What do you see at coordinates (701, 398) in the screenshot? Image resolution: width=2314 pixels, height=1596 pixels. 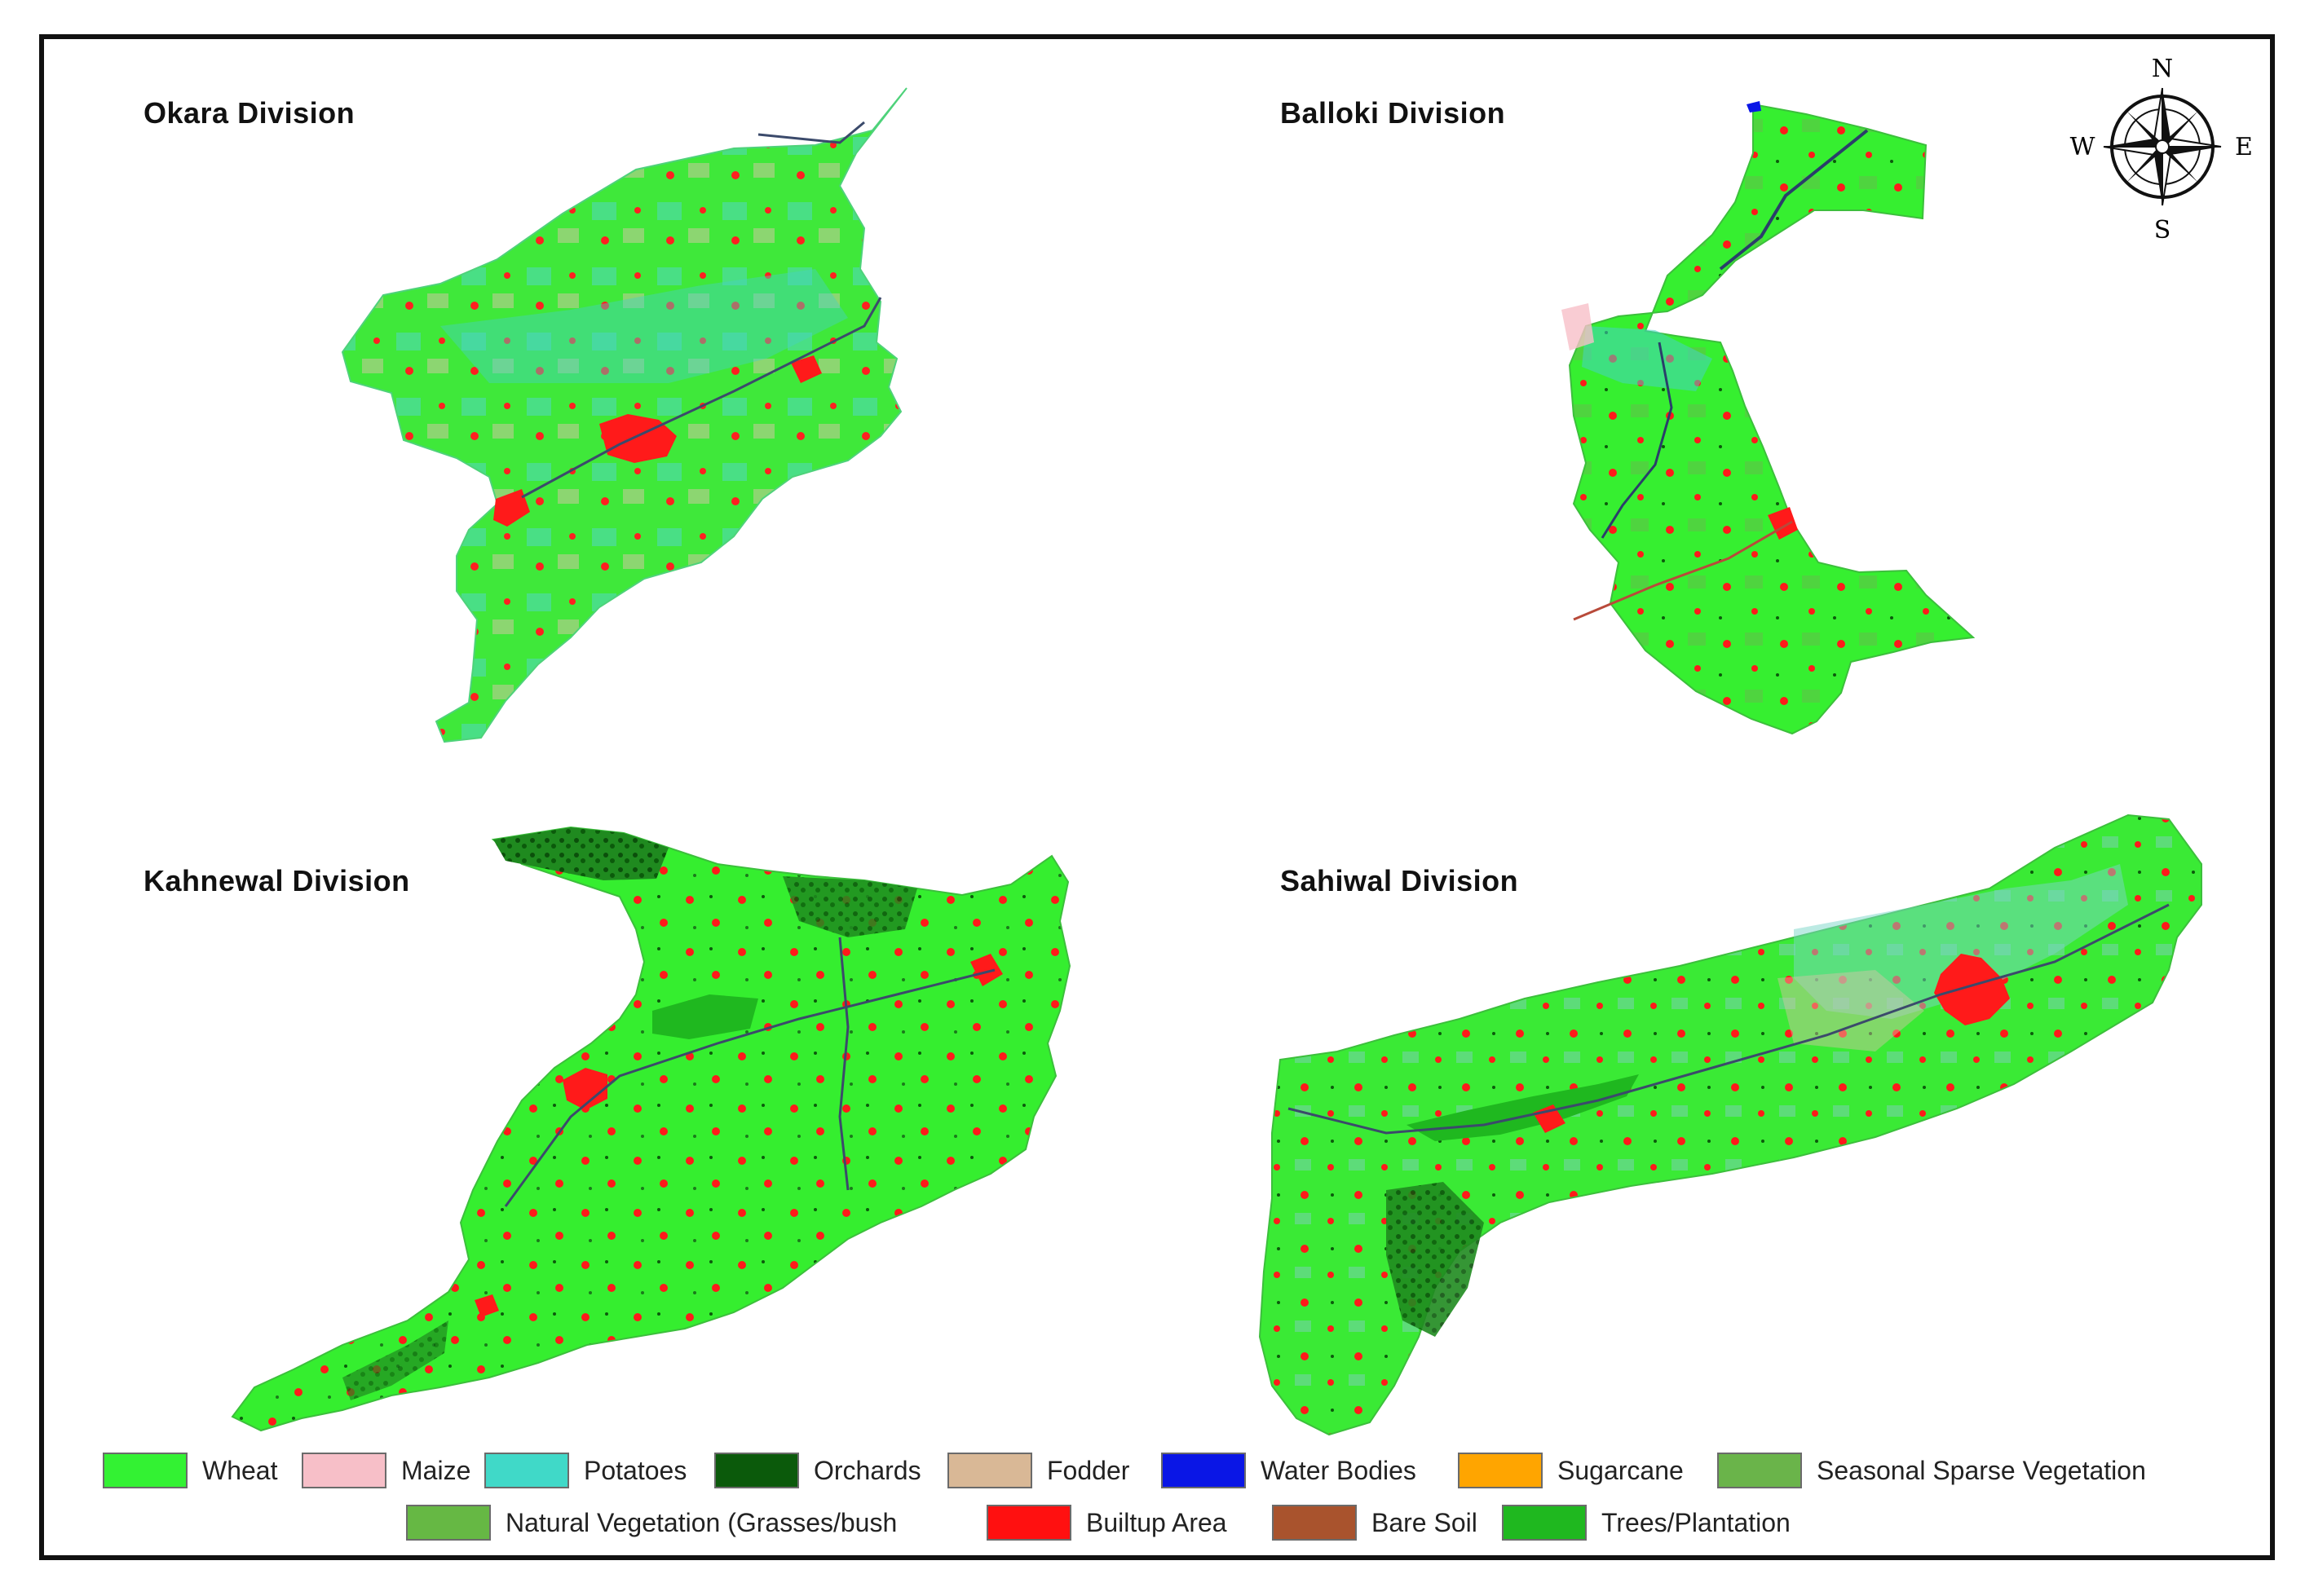 I see `okara-road` at bounding box center [701, 398].